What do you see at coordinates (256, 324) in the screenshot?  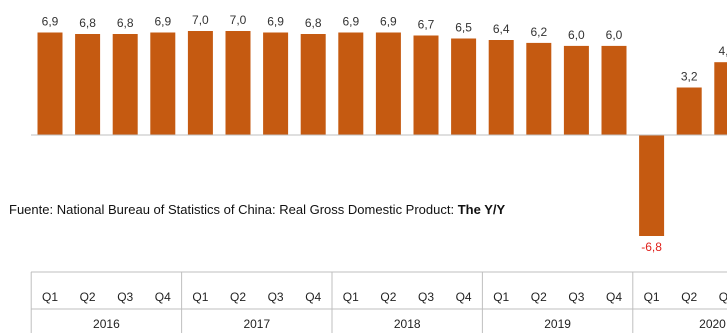 I see `x-group-label: 2017` at bounding box center [256, 324].